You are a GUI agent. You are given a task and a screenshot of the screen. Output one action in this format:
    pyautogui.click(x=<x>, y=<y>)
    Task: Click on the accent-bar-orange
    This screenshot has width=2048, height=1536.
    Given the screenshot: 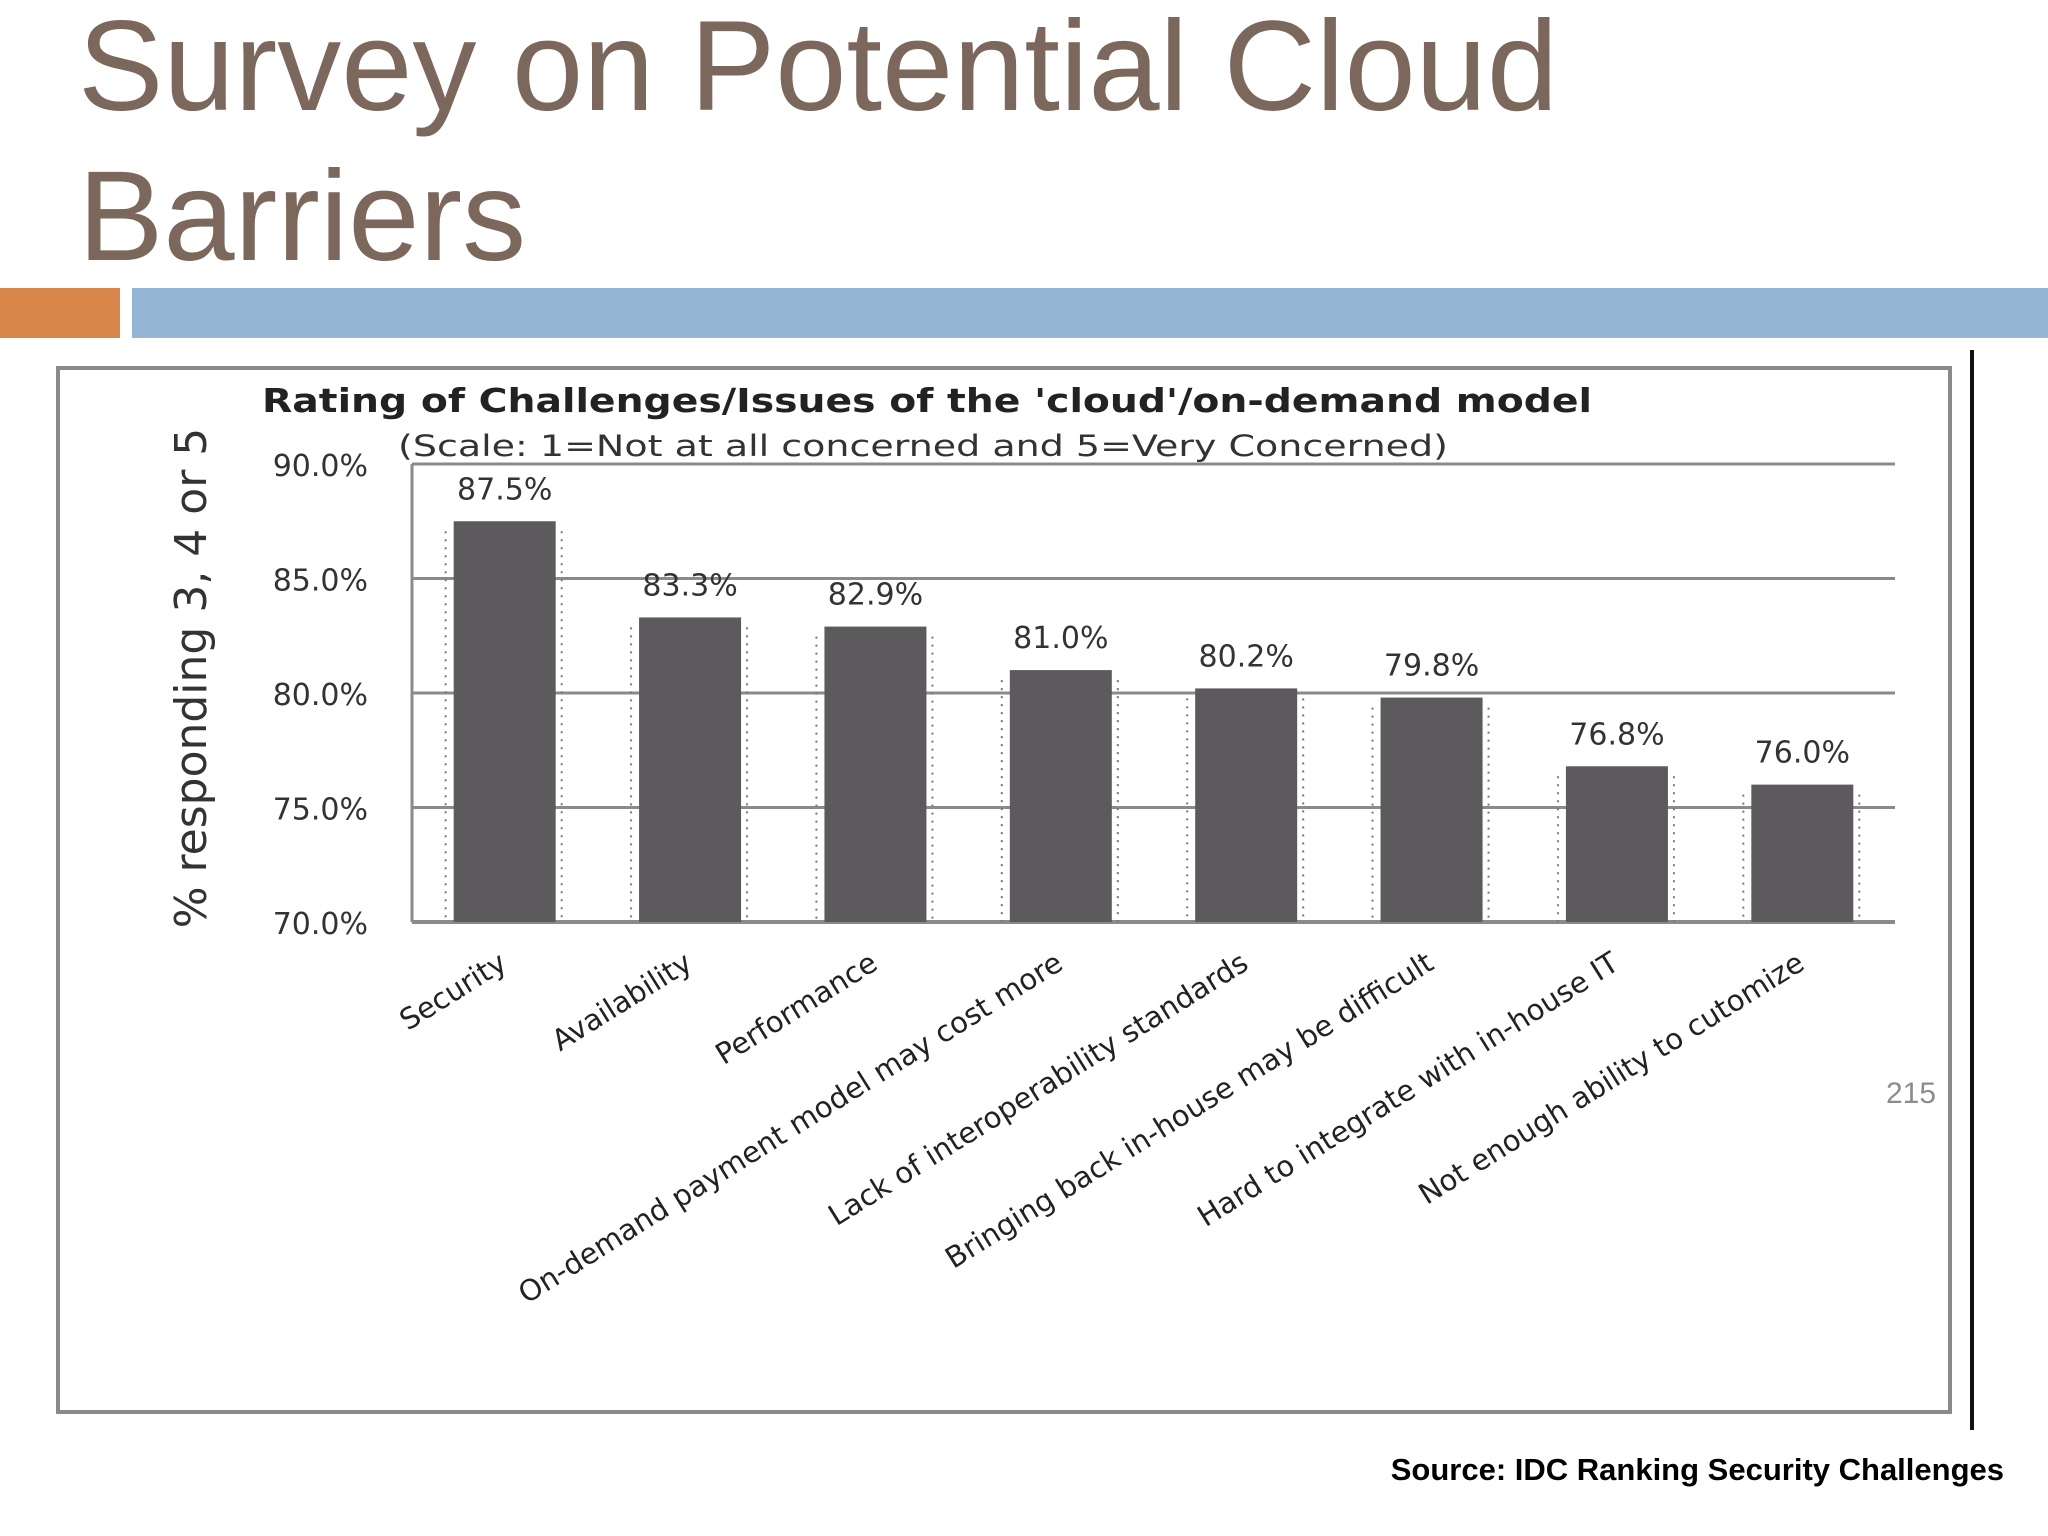 What is the action you would take?
    pyautogui.click(x=60, y=313)
    